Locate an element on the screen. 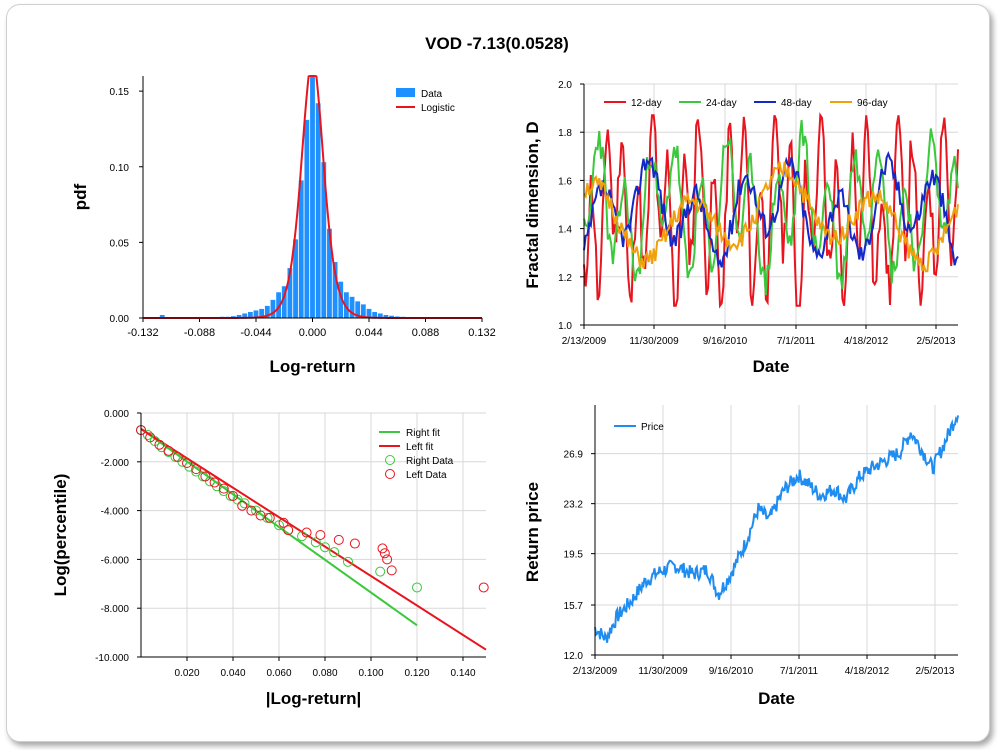 This screenshot has width=1000, height=750. legend-label-12-day: 12-day is located at coordinates (646, 103).